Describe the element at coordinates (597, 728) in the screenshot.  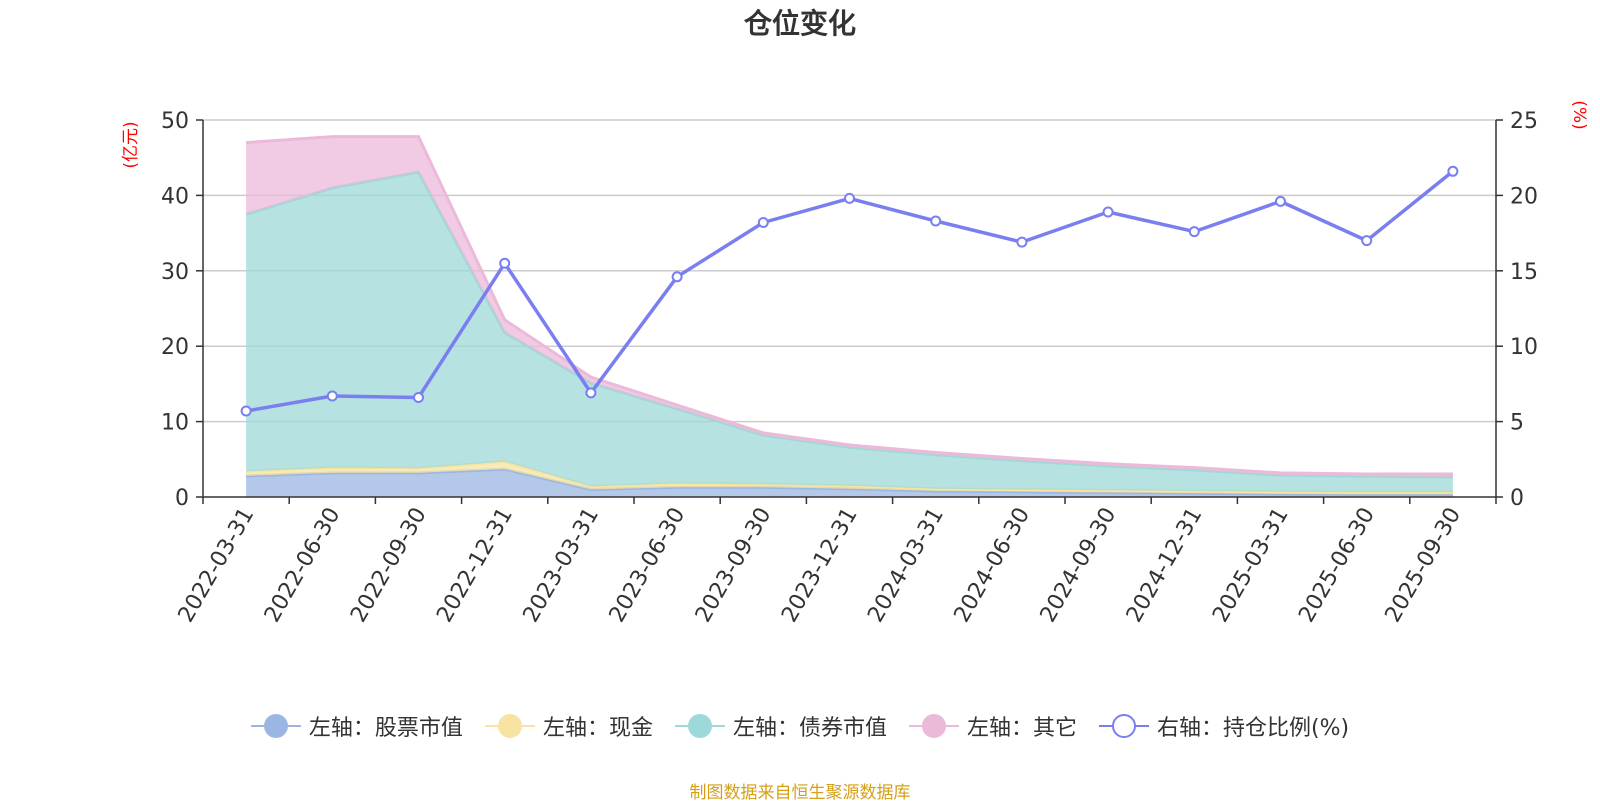
I see `legend-label-cash: 左轴：现金` at that location.